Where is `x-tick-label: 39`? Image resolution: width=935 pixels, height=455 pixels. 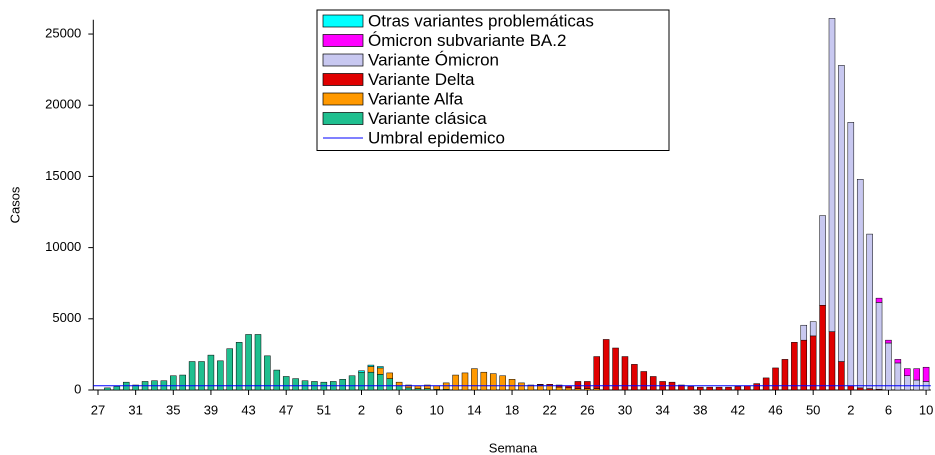 x-tick-label: 39 is located at coordinates (211, 409).